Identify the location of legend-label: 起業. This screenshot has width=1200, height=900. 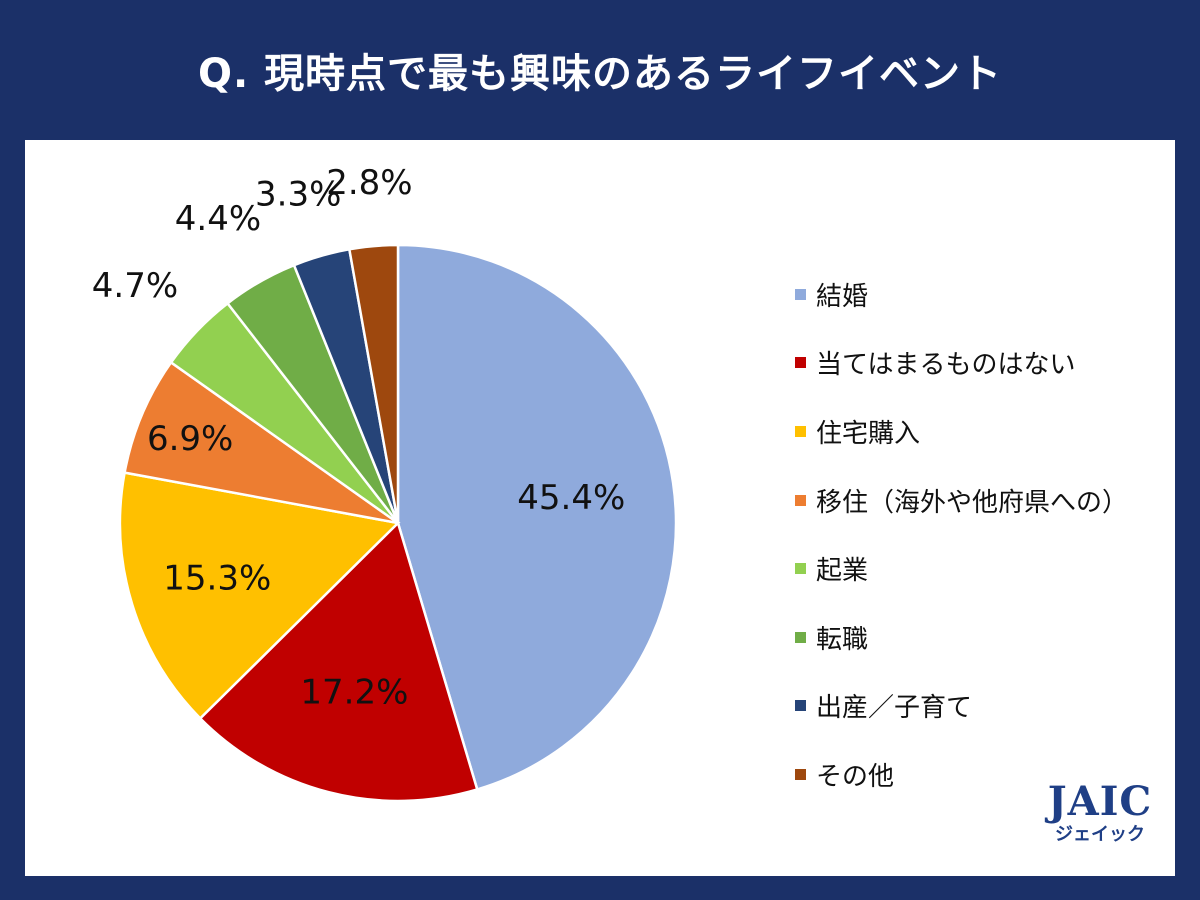
(842, 571).